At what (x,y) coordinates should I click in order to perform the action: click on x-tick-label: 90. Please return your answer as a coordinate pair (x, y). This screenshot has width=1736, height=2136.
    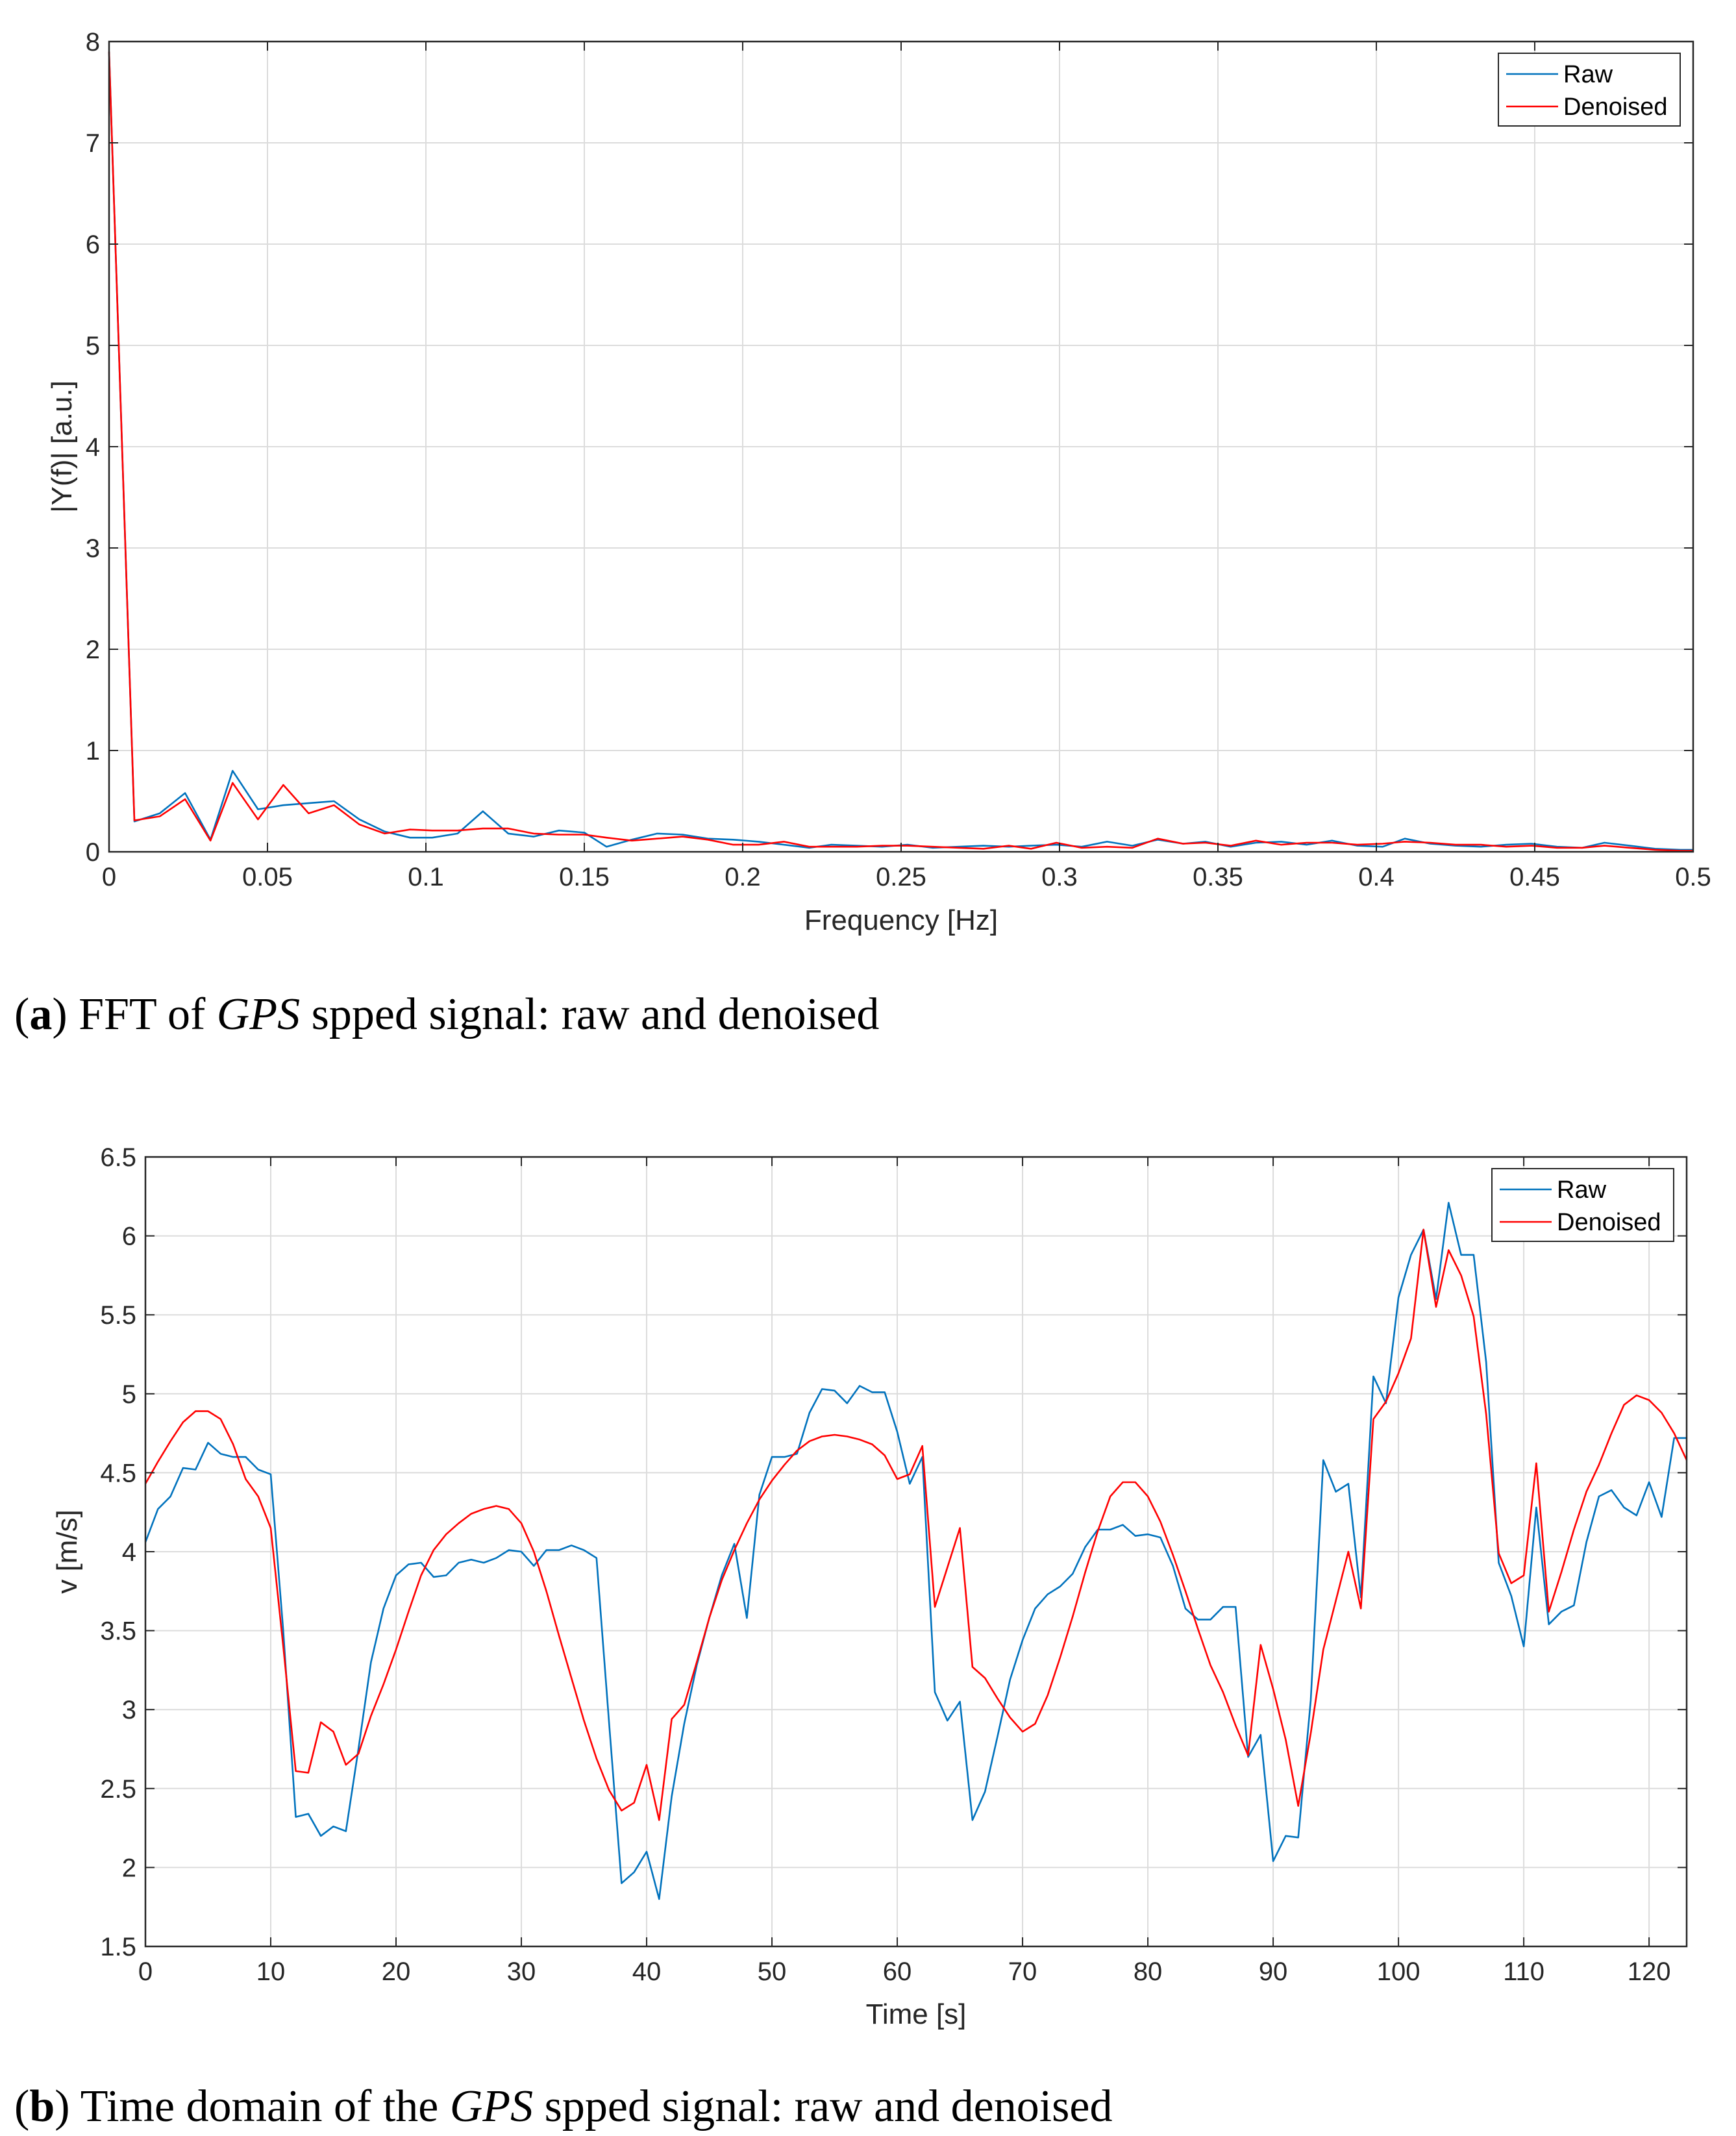
    Looking at the image, I should click on (1273, 1971).